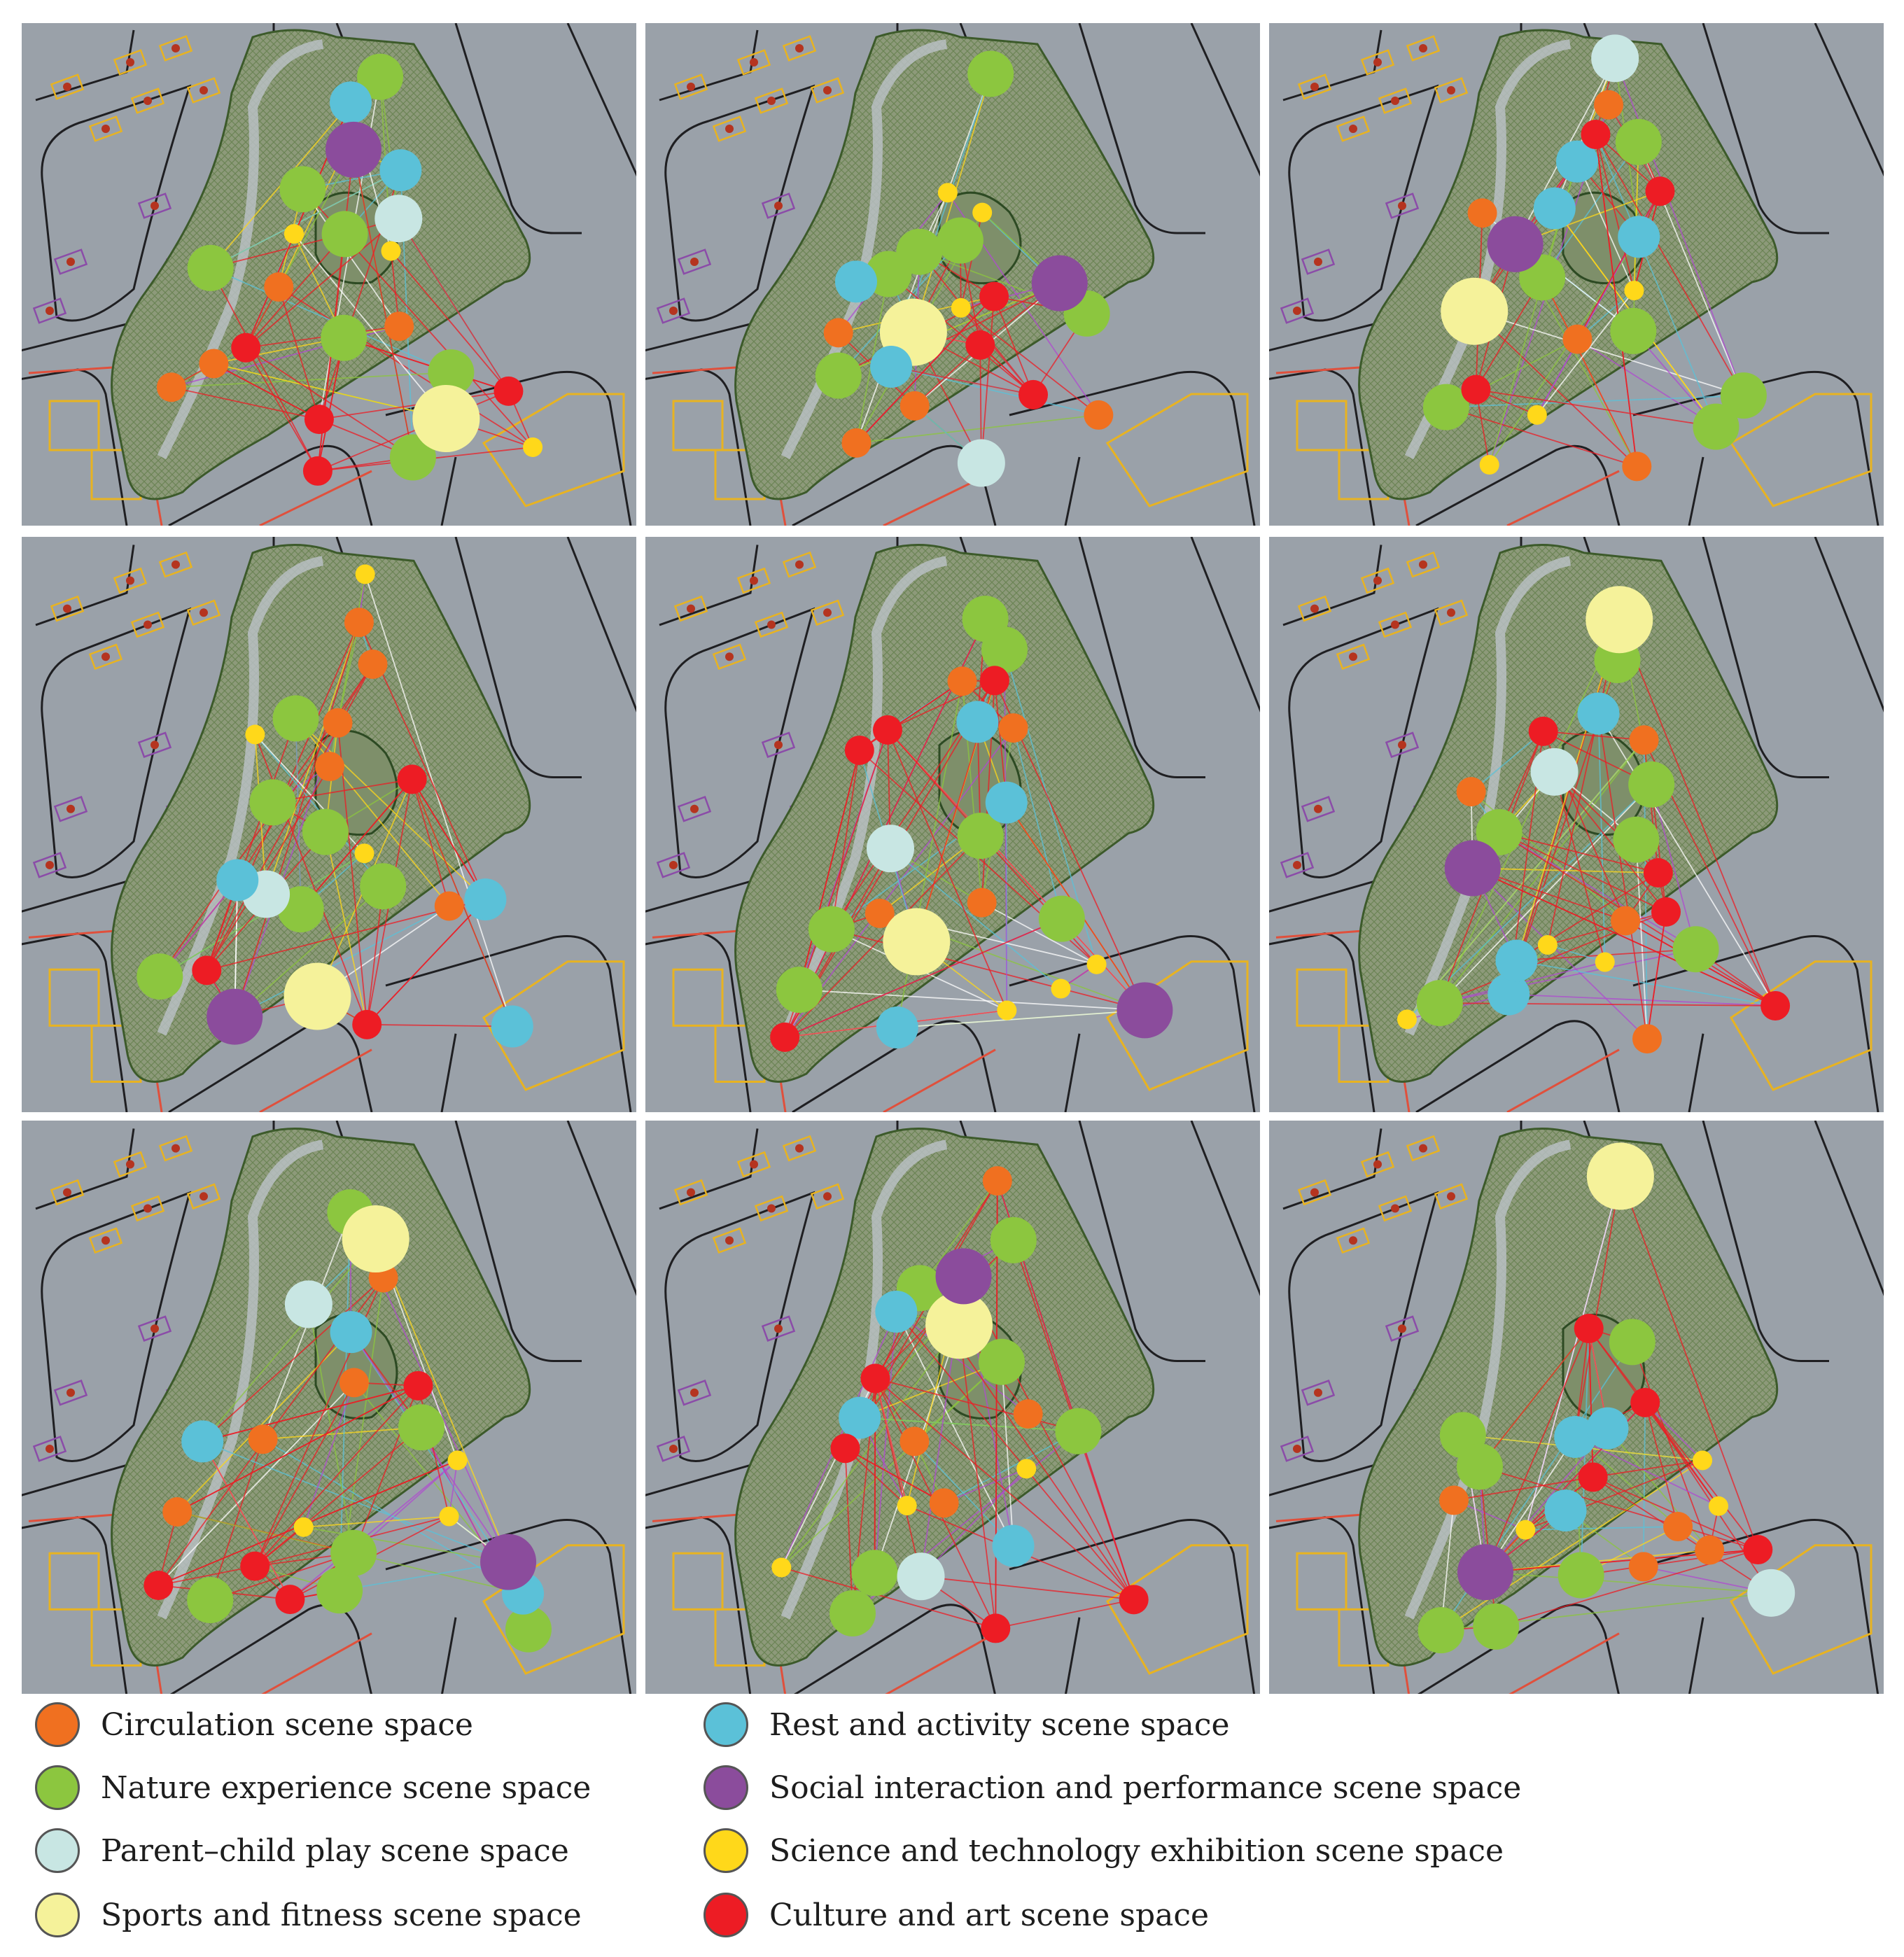 The width and height of the screenshot is (1904, 1957). I want to click on legend-label: Rest and activity scene space, so click(999, 1724).